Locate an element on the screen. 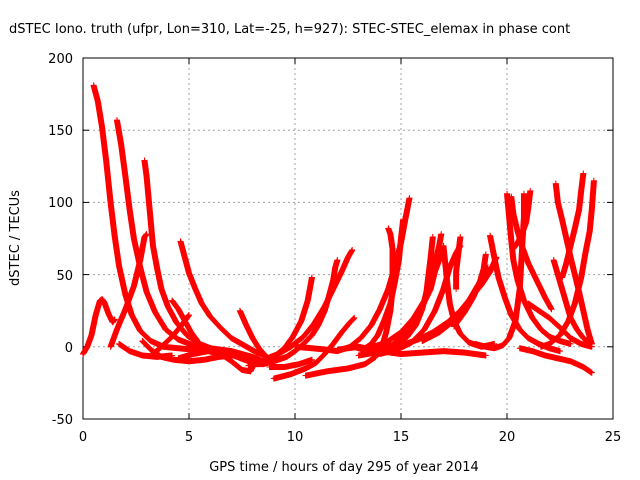 Image resolution: width=640 pixels, height=480 pixels. y-axis-label: dSTEC / TECUs is located at coordinates (15, 238).